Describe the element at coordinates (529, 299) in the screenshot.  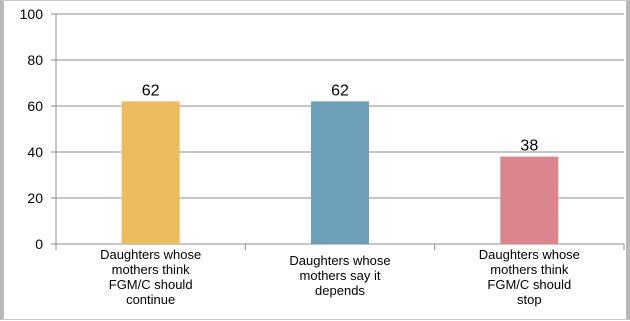
I see `category-label-line: stop` at that location.